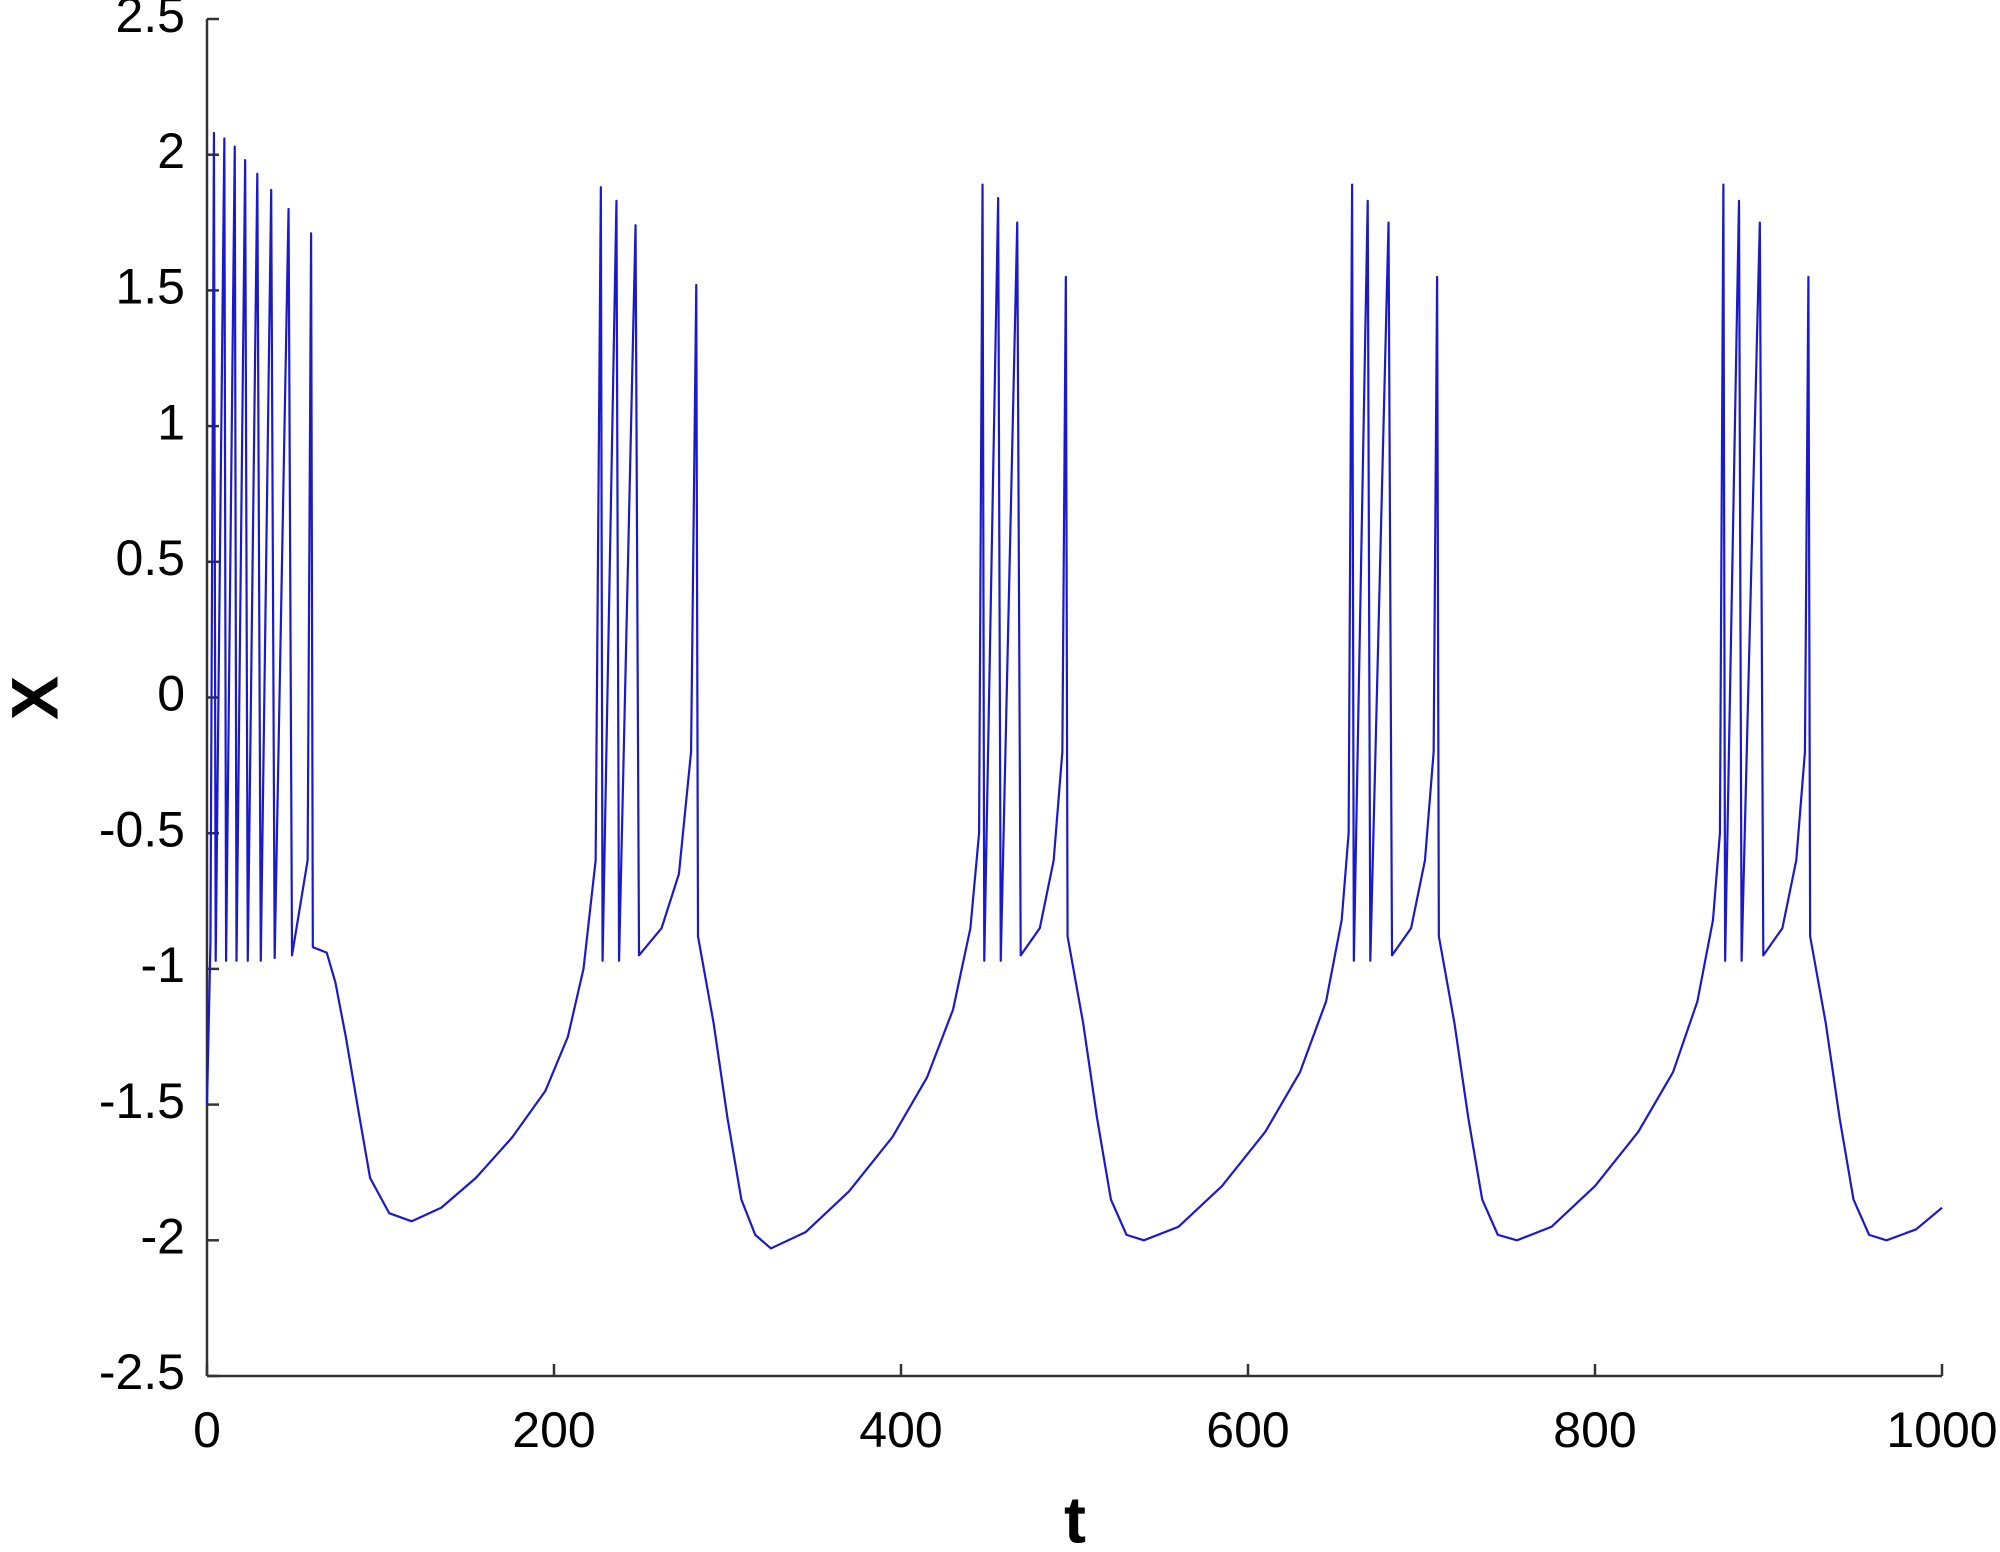 The width and height of the screenshot is (2000, 1552). What do you see at coordinates (150, 287) in the screenshot?
I see `y-tick-label: 1.5` at bounding box center [150, 287].